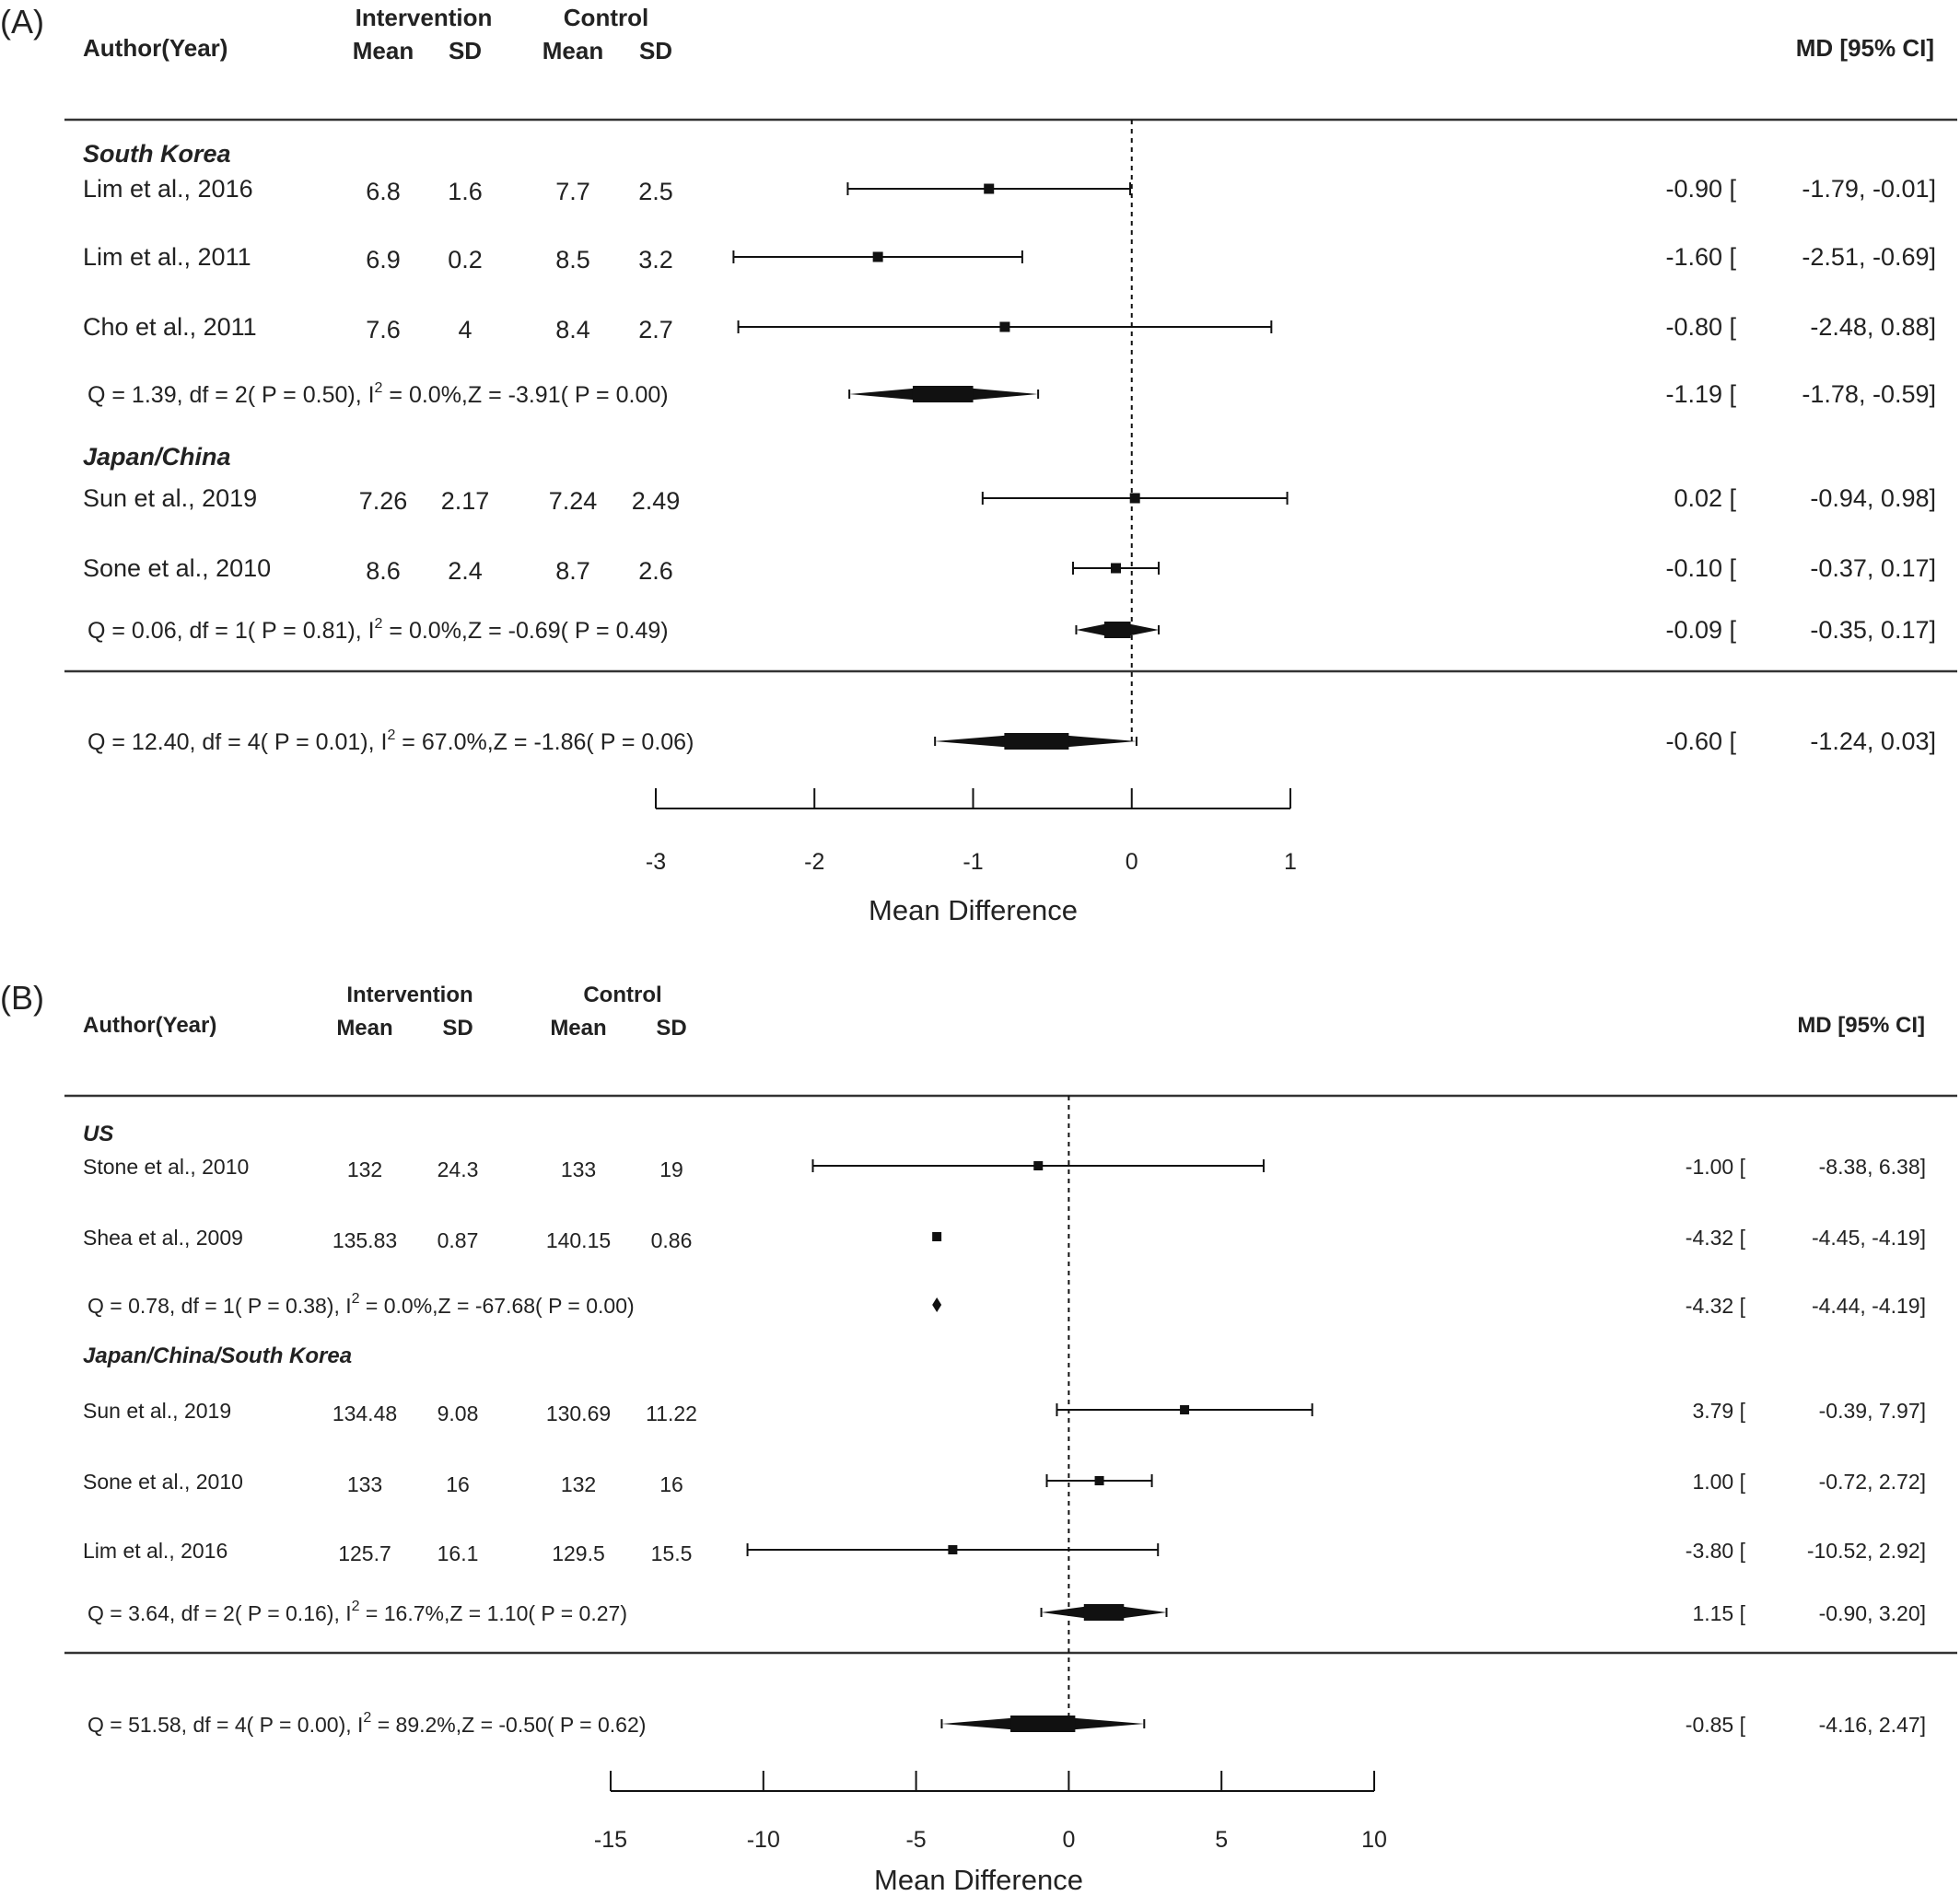  What do you see at coordinates (1716, 1238) in the screenshot?
I see `md-ci-value: -4.32 [` at bounding box center [1716, 1238].